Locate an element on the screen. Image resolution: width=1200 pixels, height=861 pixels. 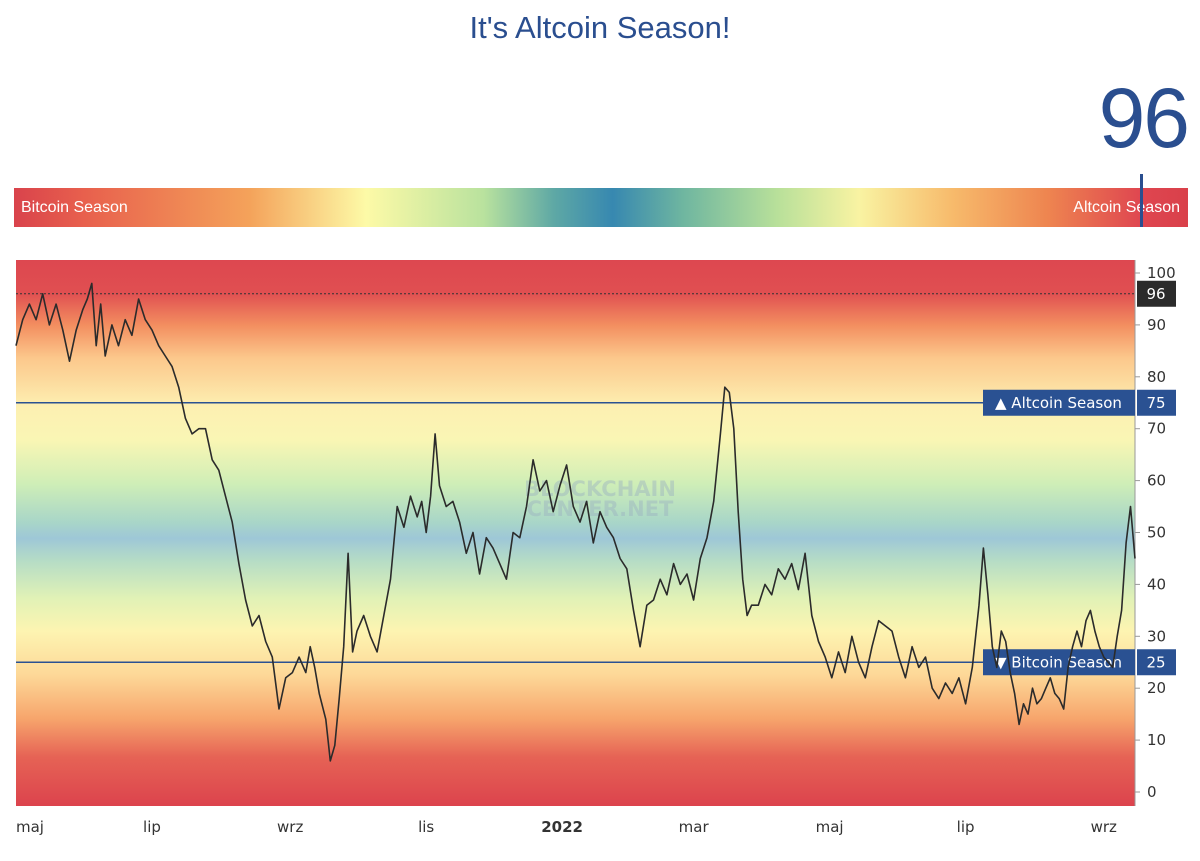
y-tick-label: 10 is located at coordinates (1156, 740).